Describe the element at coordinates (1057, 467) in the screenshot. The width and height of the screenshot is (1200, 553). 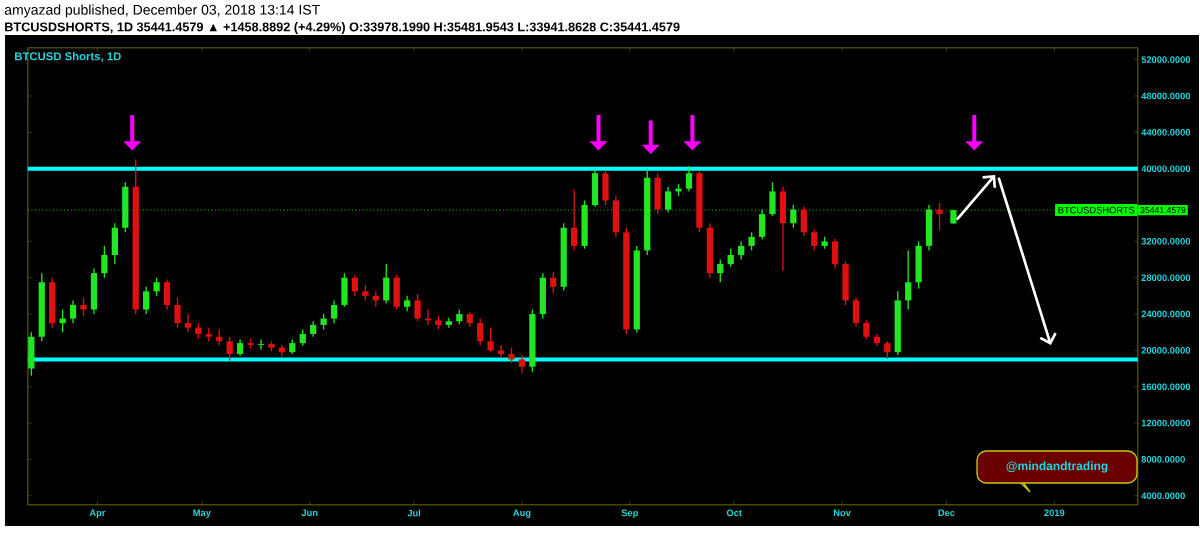
I see `annotation: @mindandtrading` at that location.